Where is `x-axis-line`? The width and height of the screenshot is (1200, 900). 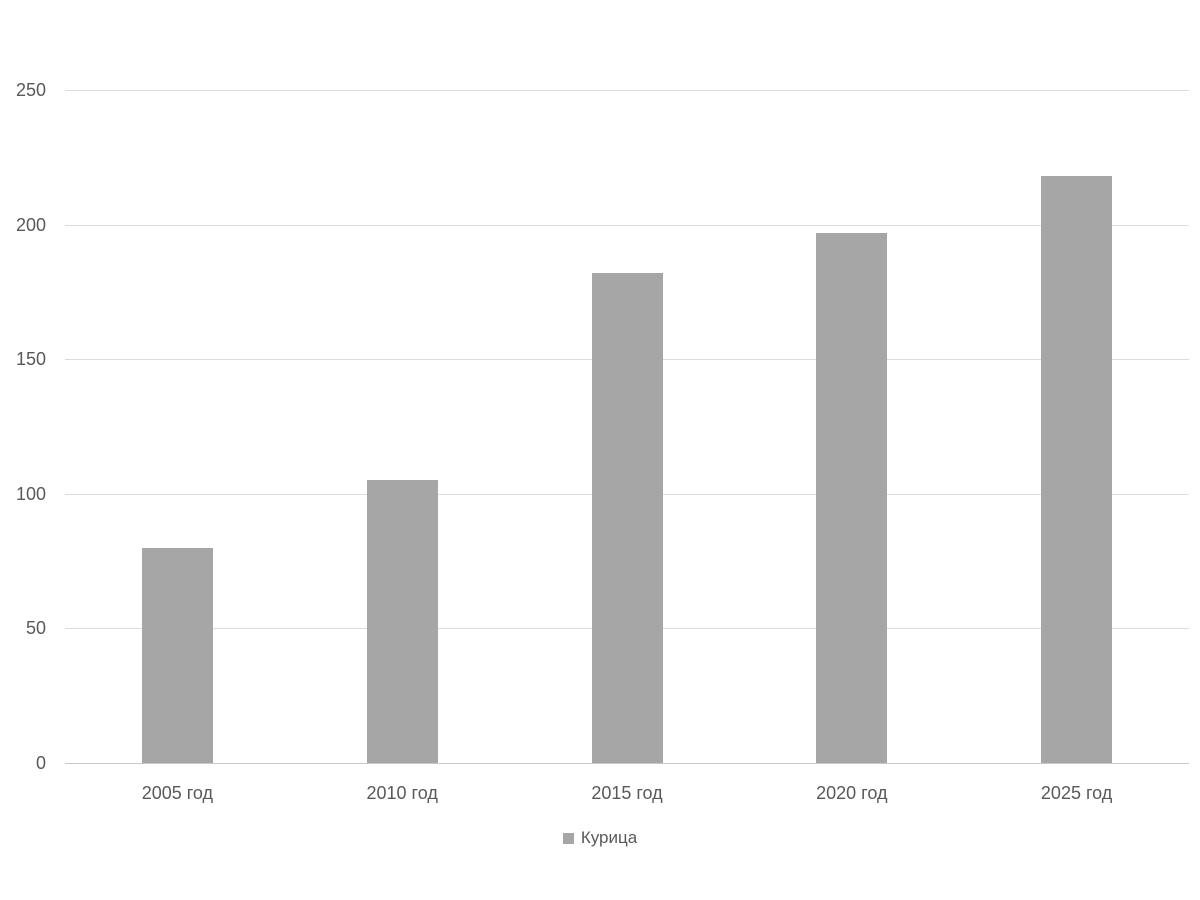 x-axis-line is located at coordinates (627, 763).